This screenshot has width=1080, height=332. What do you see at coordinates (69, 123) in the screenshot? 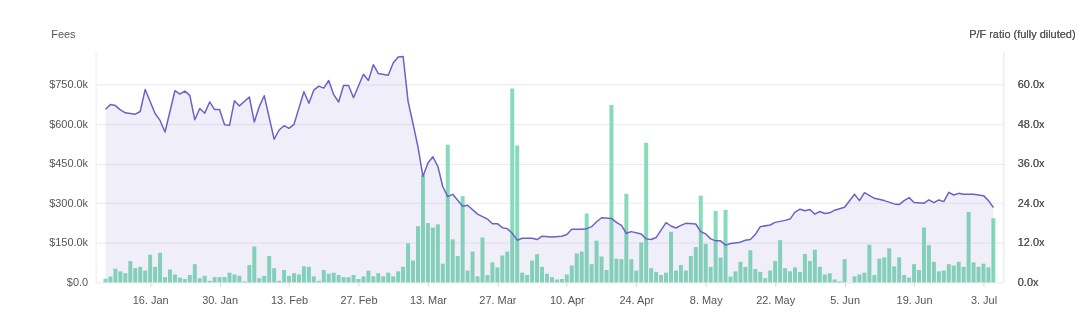
I see `y-tick-label: $600.0k` at bounding box center [69, 123].